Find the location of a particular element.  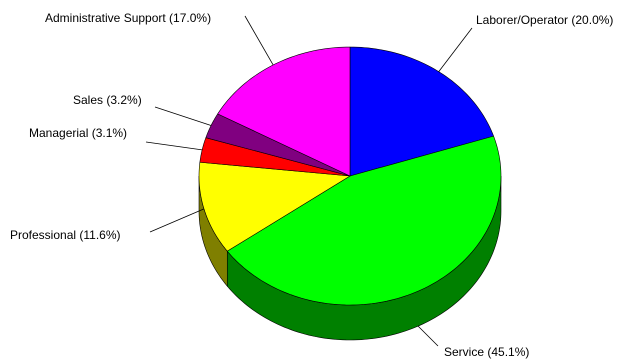

slice-label-service: Service (45.1%) is located at coordinates (486, 352).